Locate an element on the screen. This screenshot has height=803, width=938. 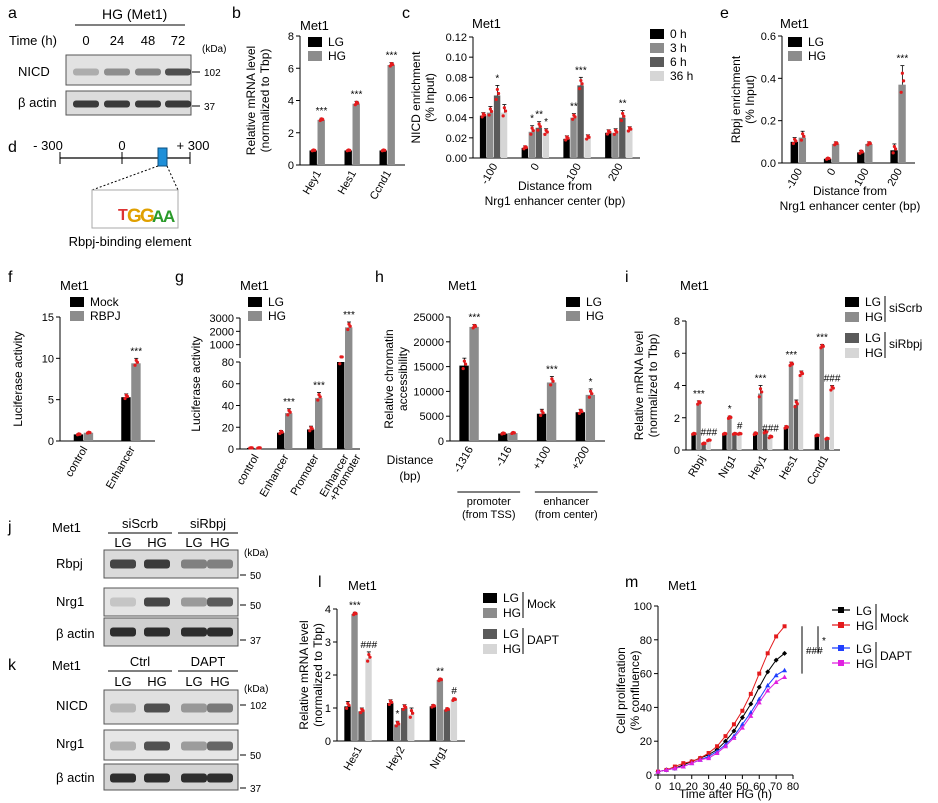
panel-j-label: j is located at coordinates (9, 527).